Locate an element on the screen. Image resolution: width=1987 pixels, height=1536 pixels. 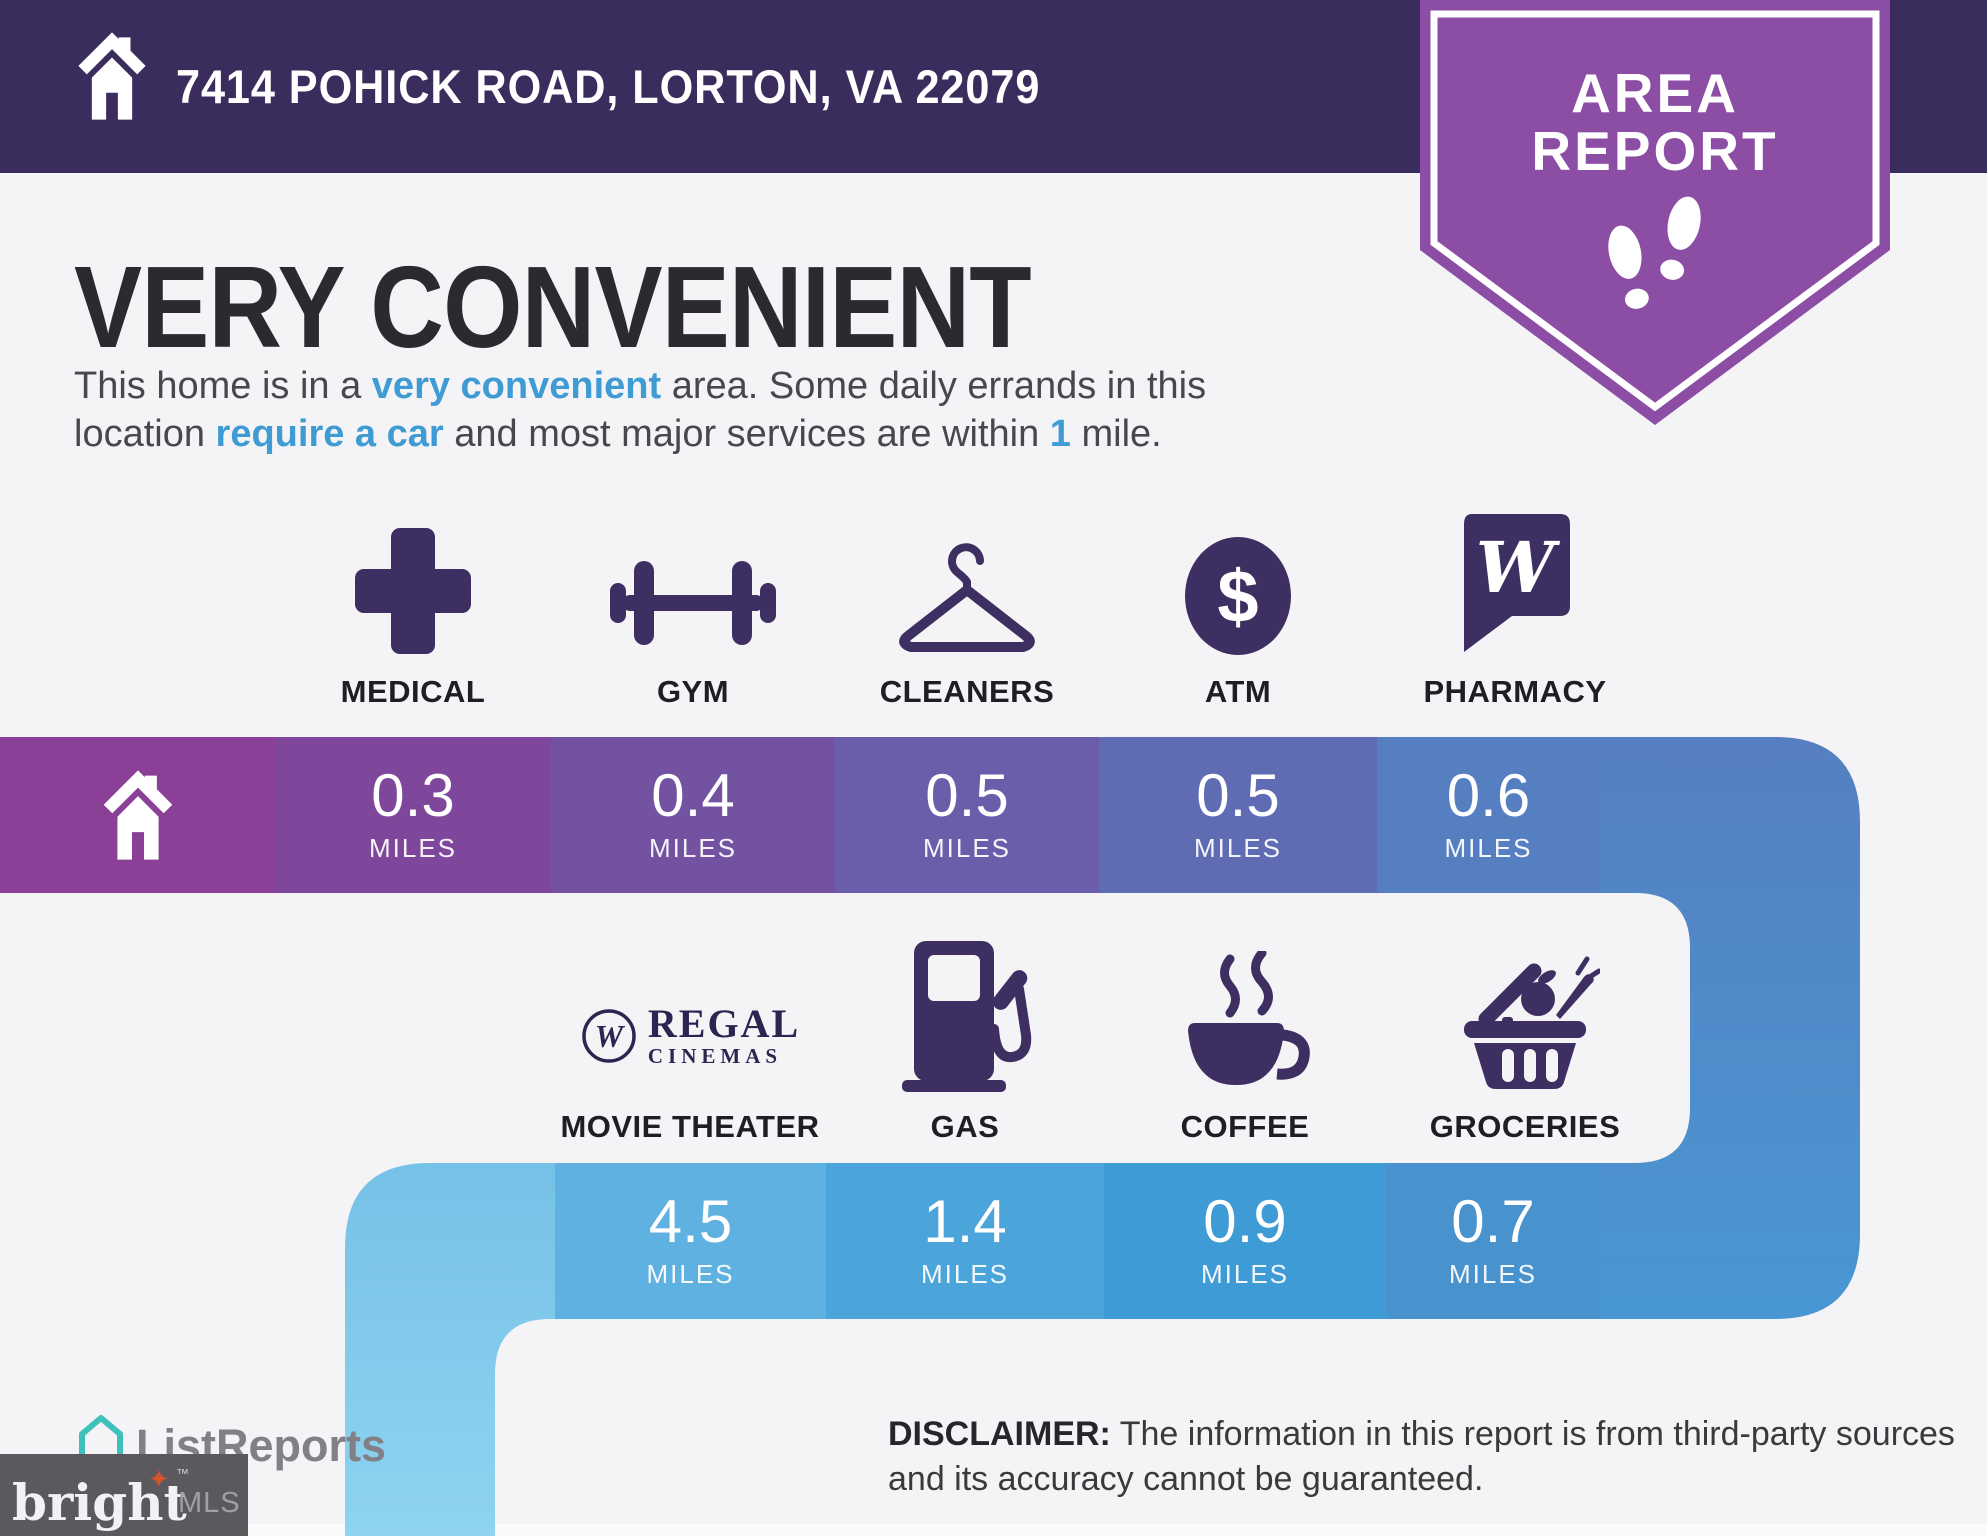
property-address: 7414 POHICK ROAD, LORTON, VA 22079 is located at coordinates (608, 86).